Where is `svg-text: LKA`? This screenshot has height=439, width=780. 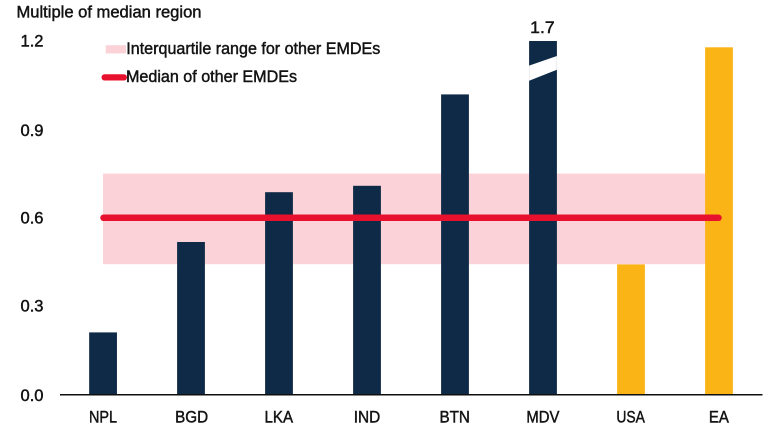
svg-text: LKA is located at coordinates (279, 418).